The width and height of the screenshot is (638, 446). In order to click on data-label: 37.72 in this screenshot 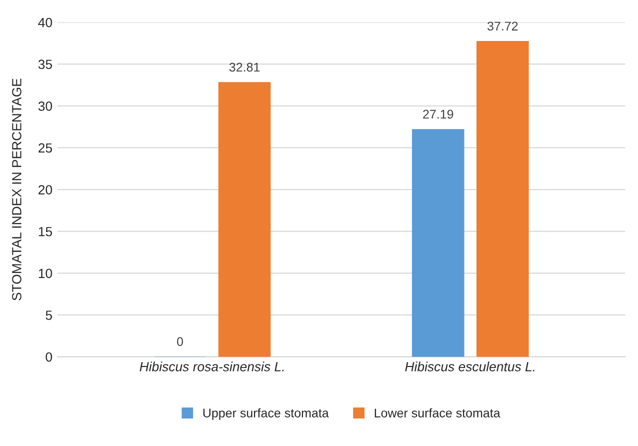, I will do `click(502, 26)`.